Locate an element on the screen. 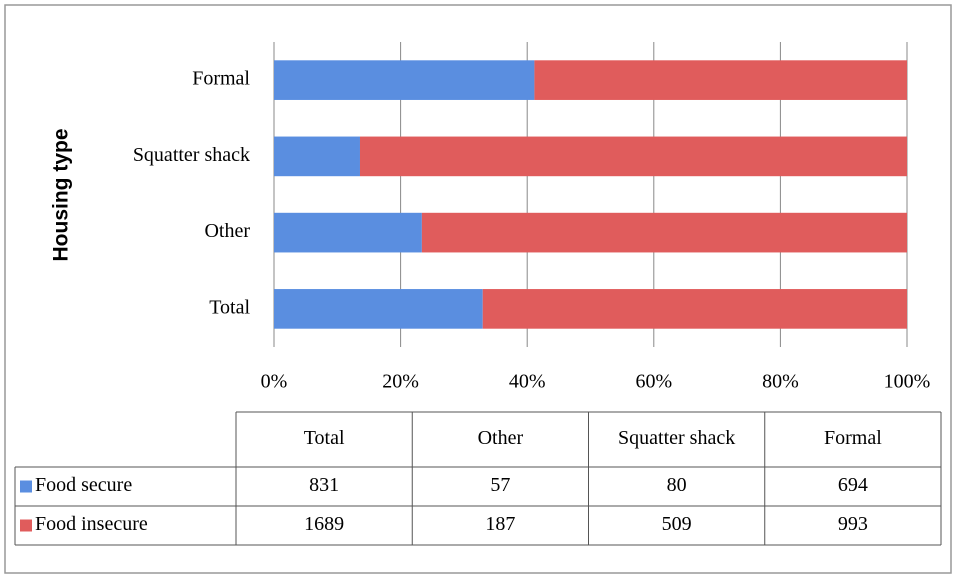 The image size is (957, 579). table-header: Other is located at coordinates (501, 438).